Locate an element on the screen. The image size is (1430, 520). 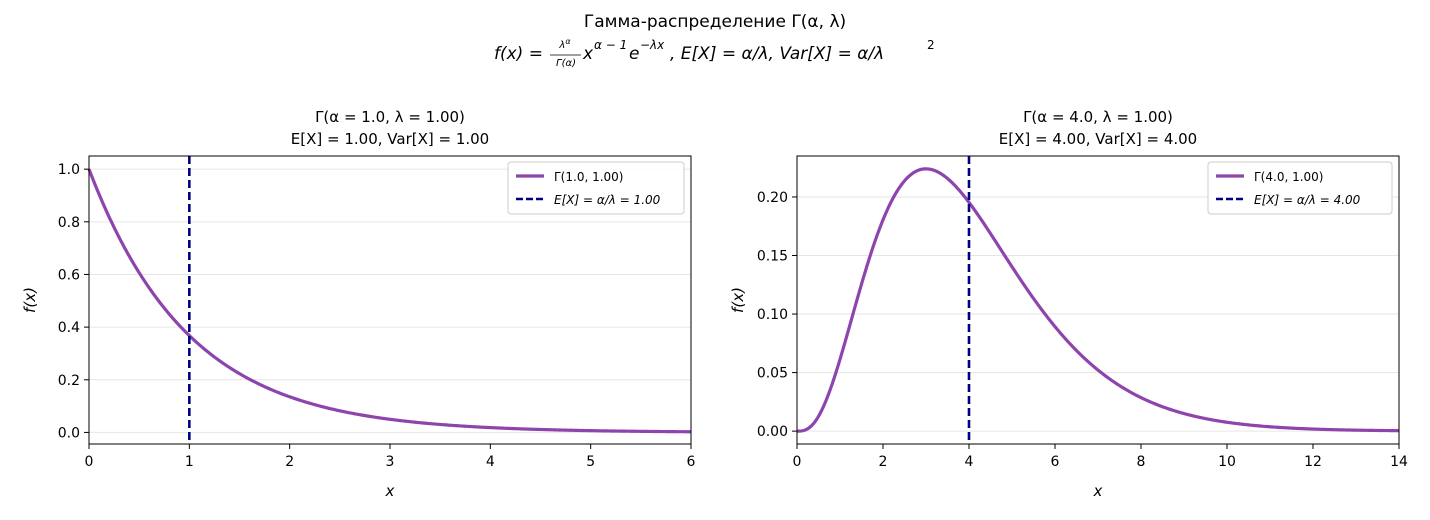
y-tick-label: 0.0 is located at coordinates (69, 433).